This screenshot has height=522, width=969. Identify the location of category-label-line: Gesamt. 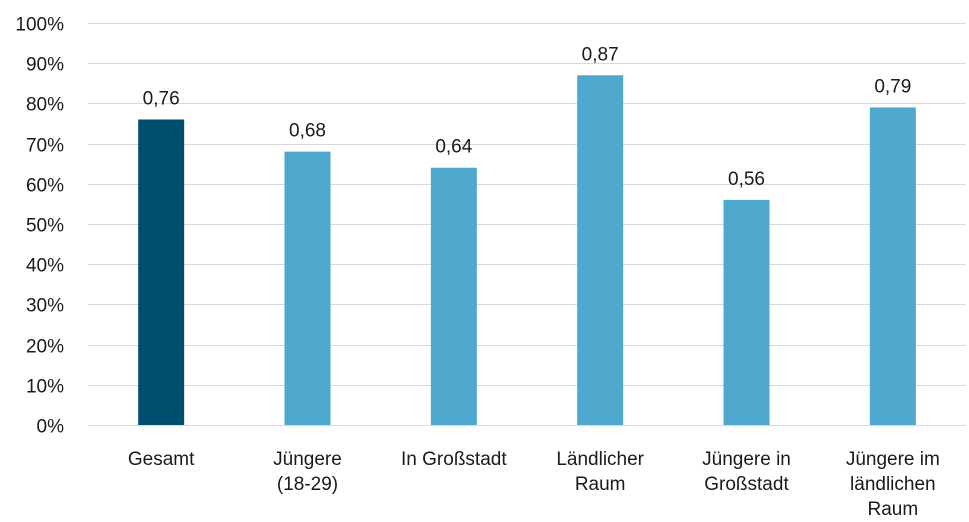
(161, 459).